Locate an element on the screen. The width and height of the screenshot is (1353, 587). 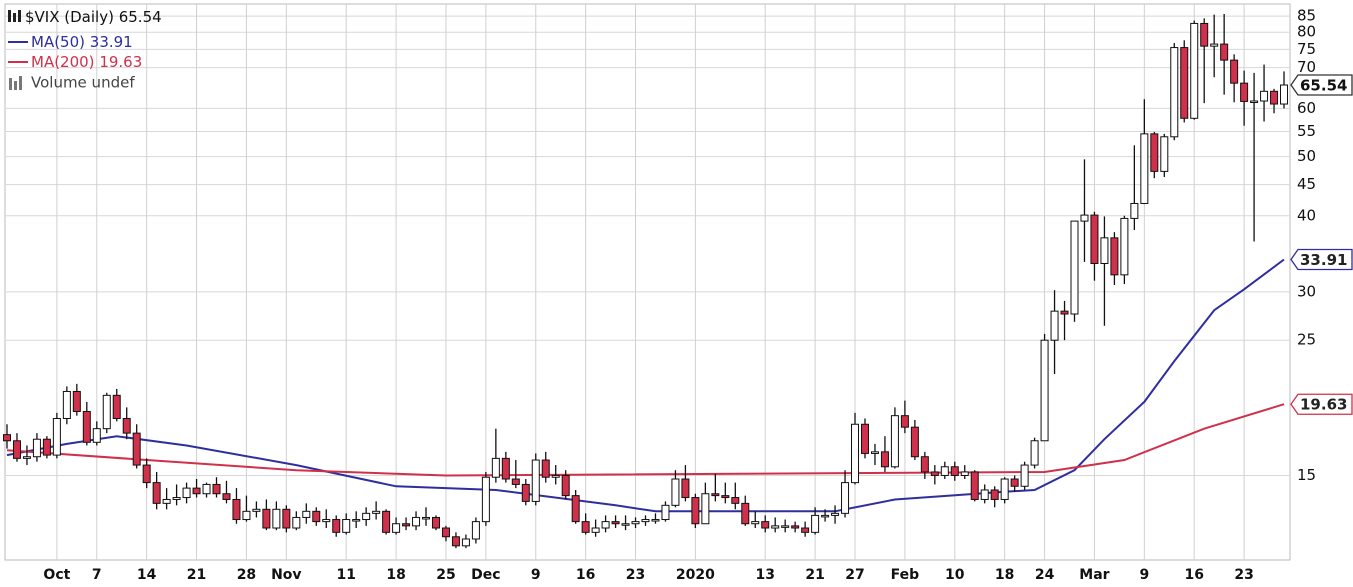
x-tick-label: 11 is located at coordinates (345, 575).